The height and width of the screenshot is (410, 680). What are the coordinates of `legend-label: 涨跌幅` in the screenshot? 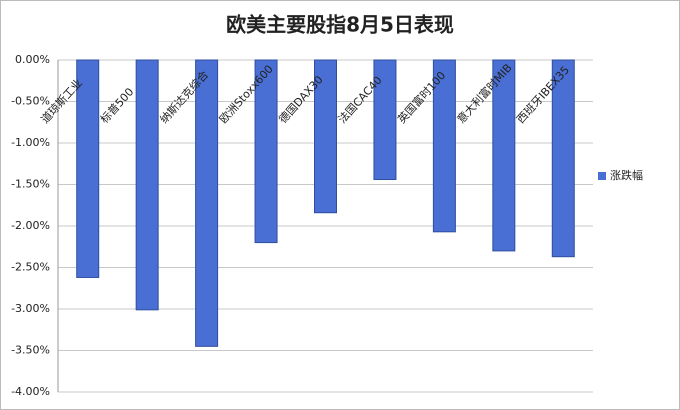 It's located at (626, 175).